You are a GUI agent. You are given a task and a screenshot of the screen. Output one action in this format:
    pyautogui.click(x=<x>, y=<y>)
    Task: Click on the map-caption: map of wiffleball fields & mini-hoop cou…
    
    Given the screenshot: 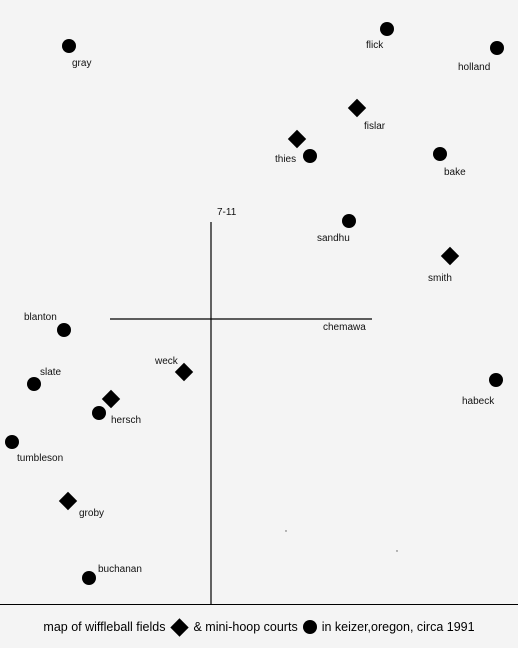 What is the action you would take?
    pyautogui.click(x=259, y=627)
    